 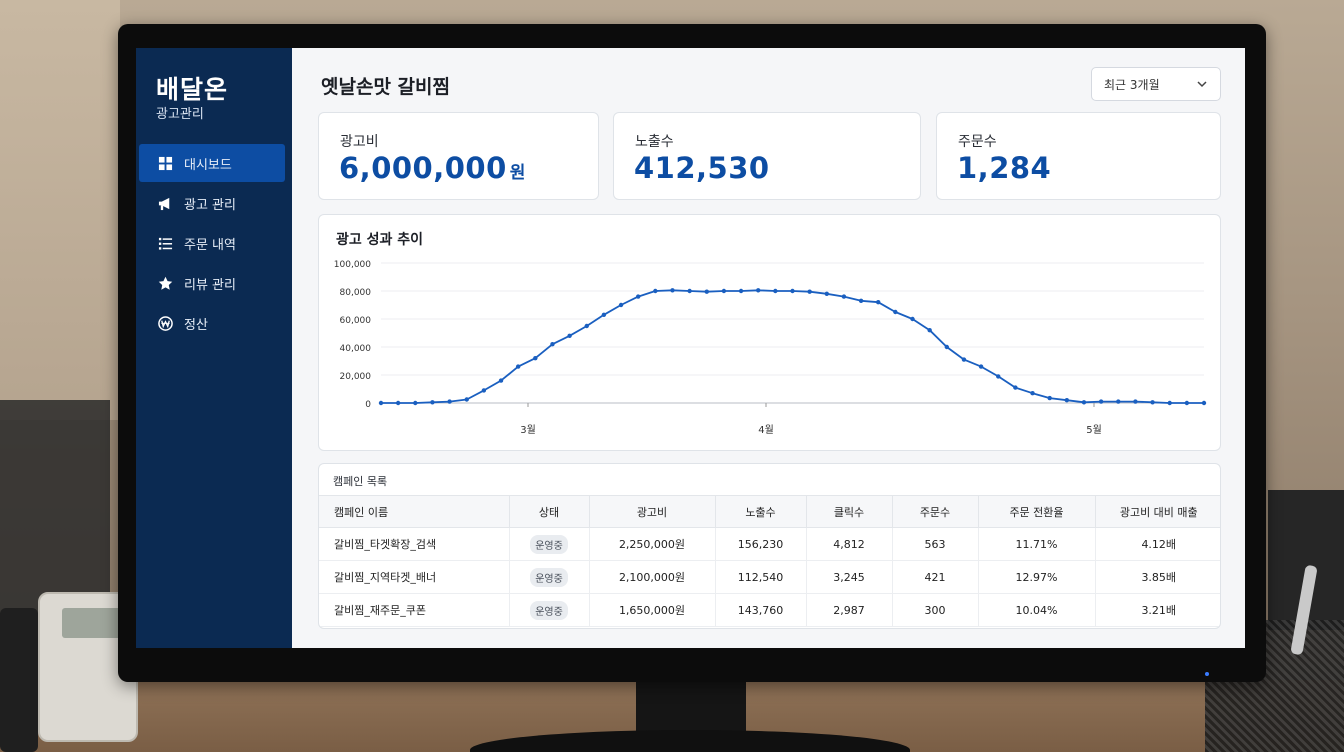 I want to click on column-clicks-header: 클릭수, so click(x=849, y=511).